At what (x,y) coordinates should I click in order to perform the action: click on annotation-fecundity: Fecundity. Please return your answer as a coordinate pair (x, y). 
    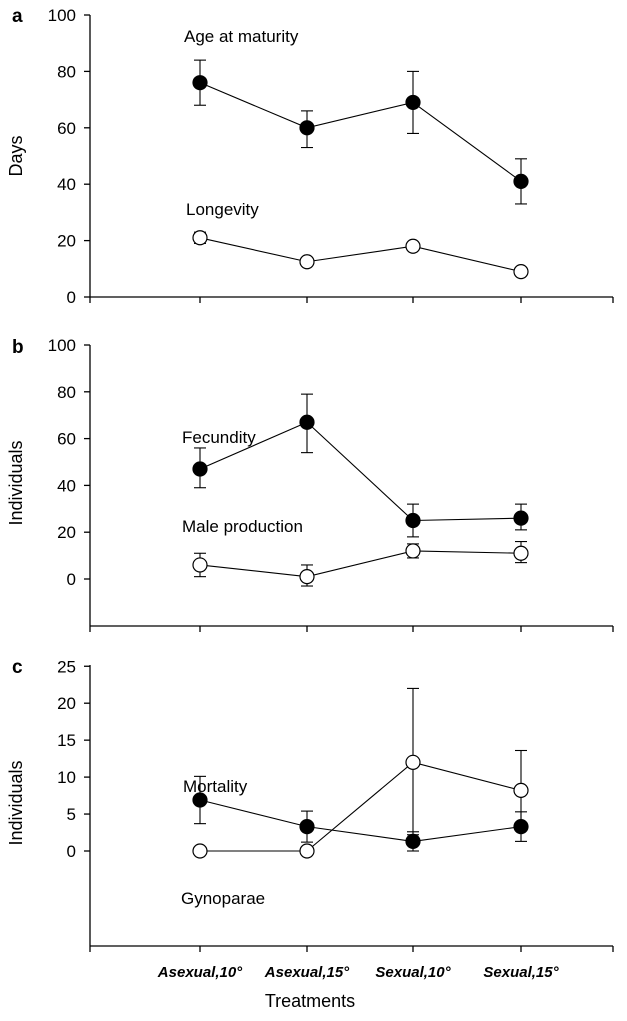
    Looking at the image, I should click on (219, 437).